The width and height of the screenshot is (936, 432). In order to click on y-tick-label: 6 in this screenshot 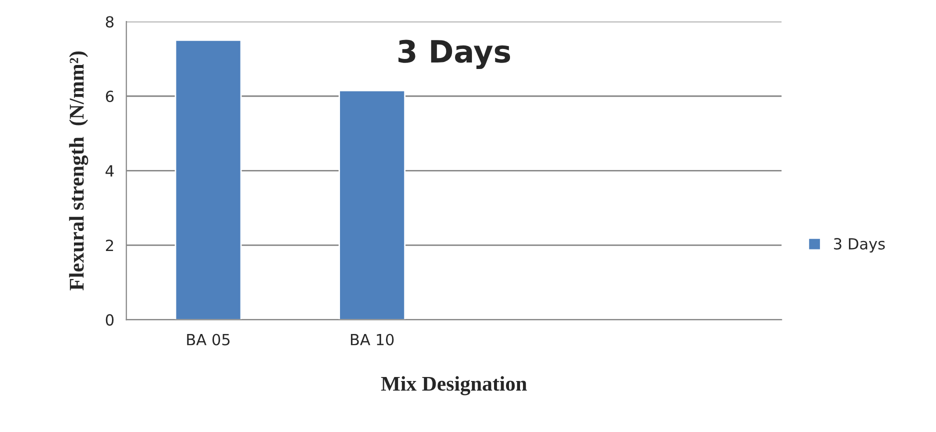, I will do `click(110, 96)`.